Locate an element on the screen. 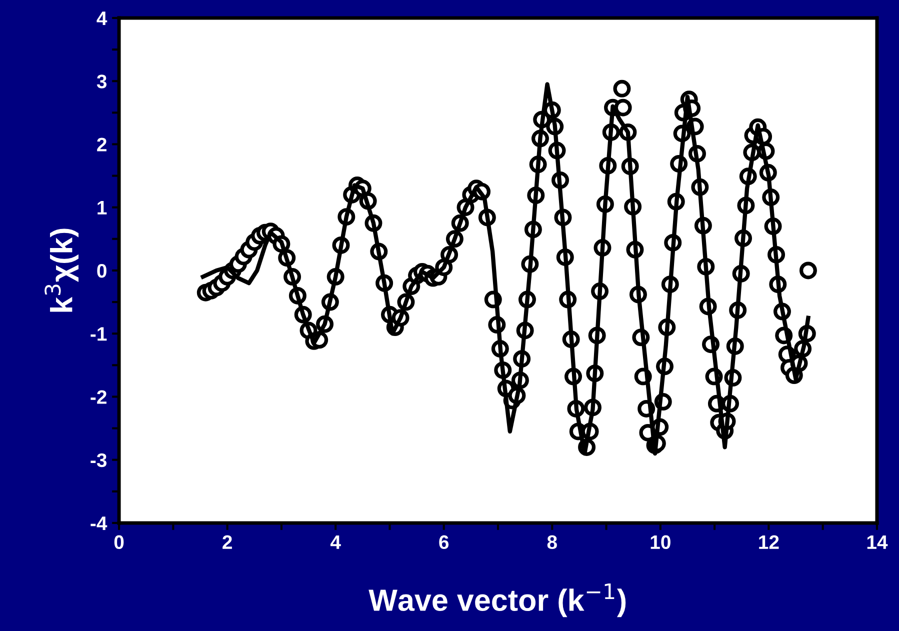  y-axis-title: k$^{3}$χ(k) is located at coordinates (61, 270).